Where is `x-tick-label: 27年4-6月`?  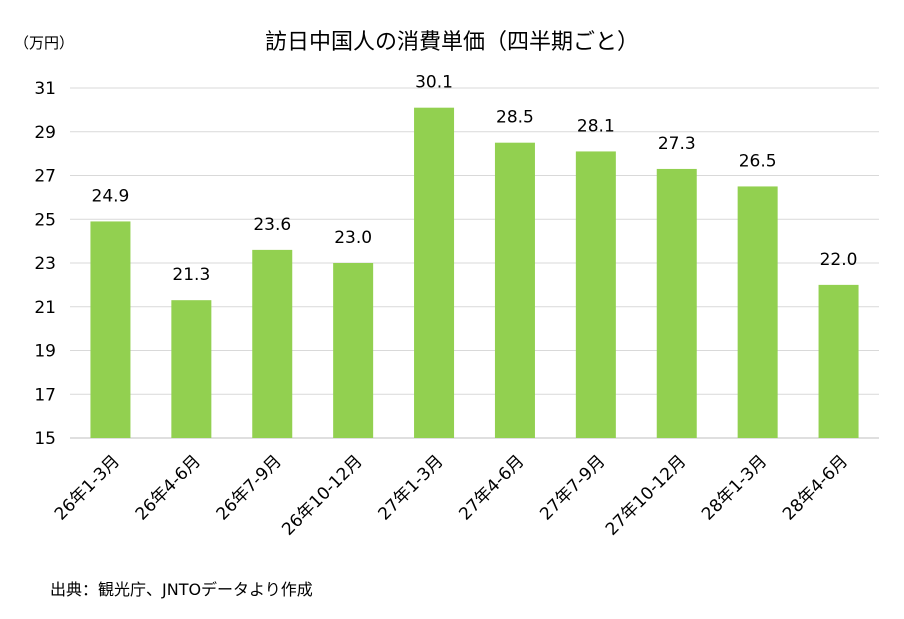 x-tick-label: 27年4-6月 is located at coordinates (491, 487).